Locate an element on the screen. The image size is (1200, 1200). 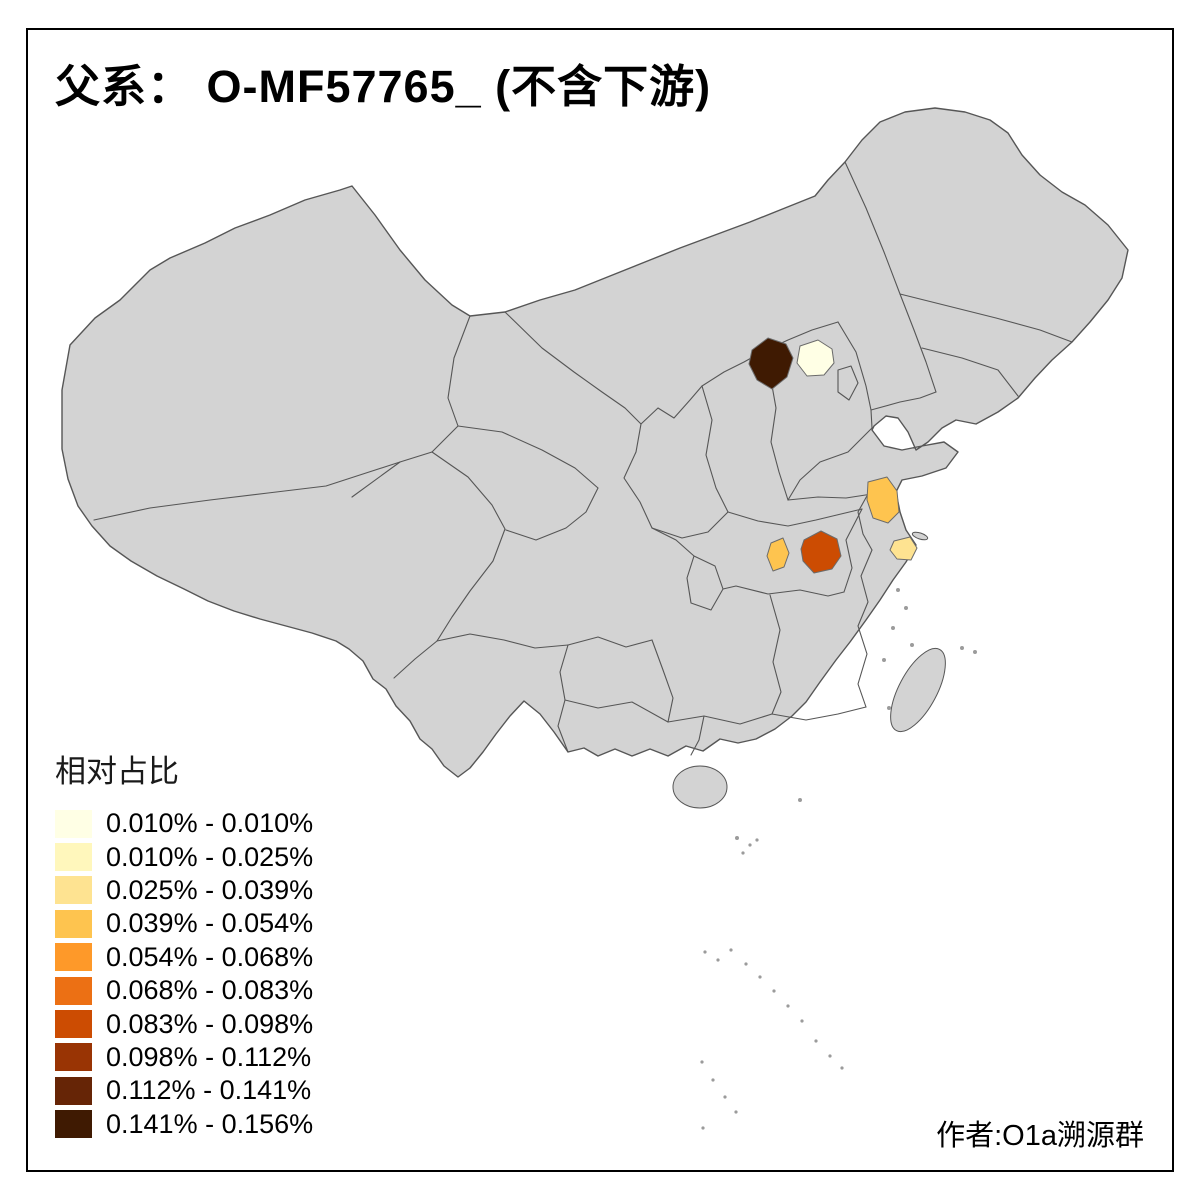
legend-item: 0.010% - 0.025% is located at coordinates (184, 856).